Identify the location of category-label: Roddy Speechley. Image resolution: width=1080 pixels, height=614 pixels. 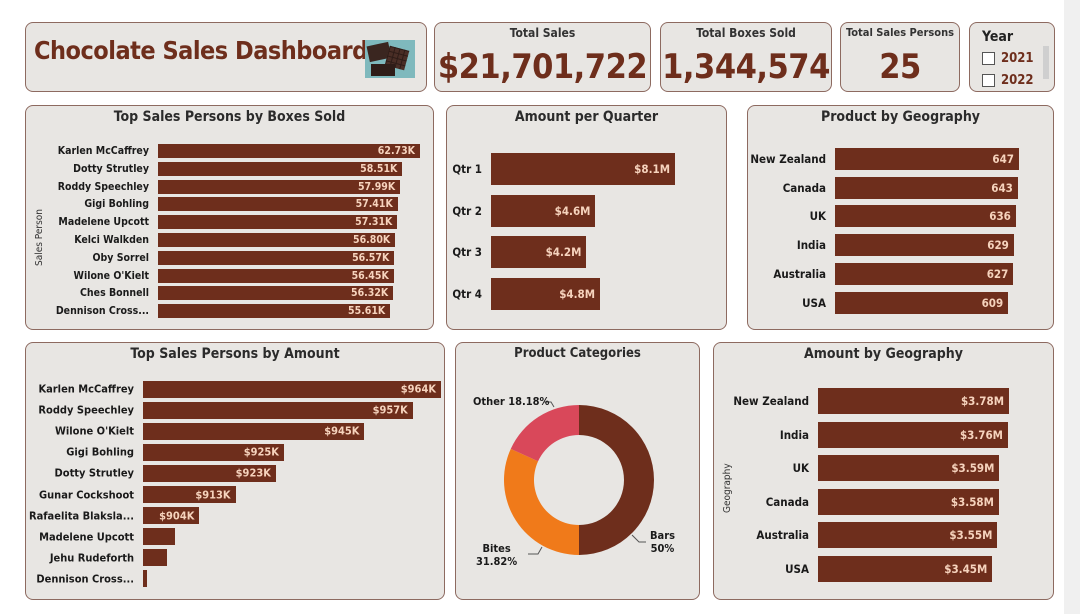
(103, 186).